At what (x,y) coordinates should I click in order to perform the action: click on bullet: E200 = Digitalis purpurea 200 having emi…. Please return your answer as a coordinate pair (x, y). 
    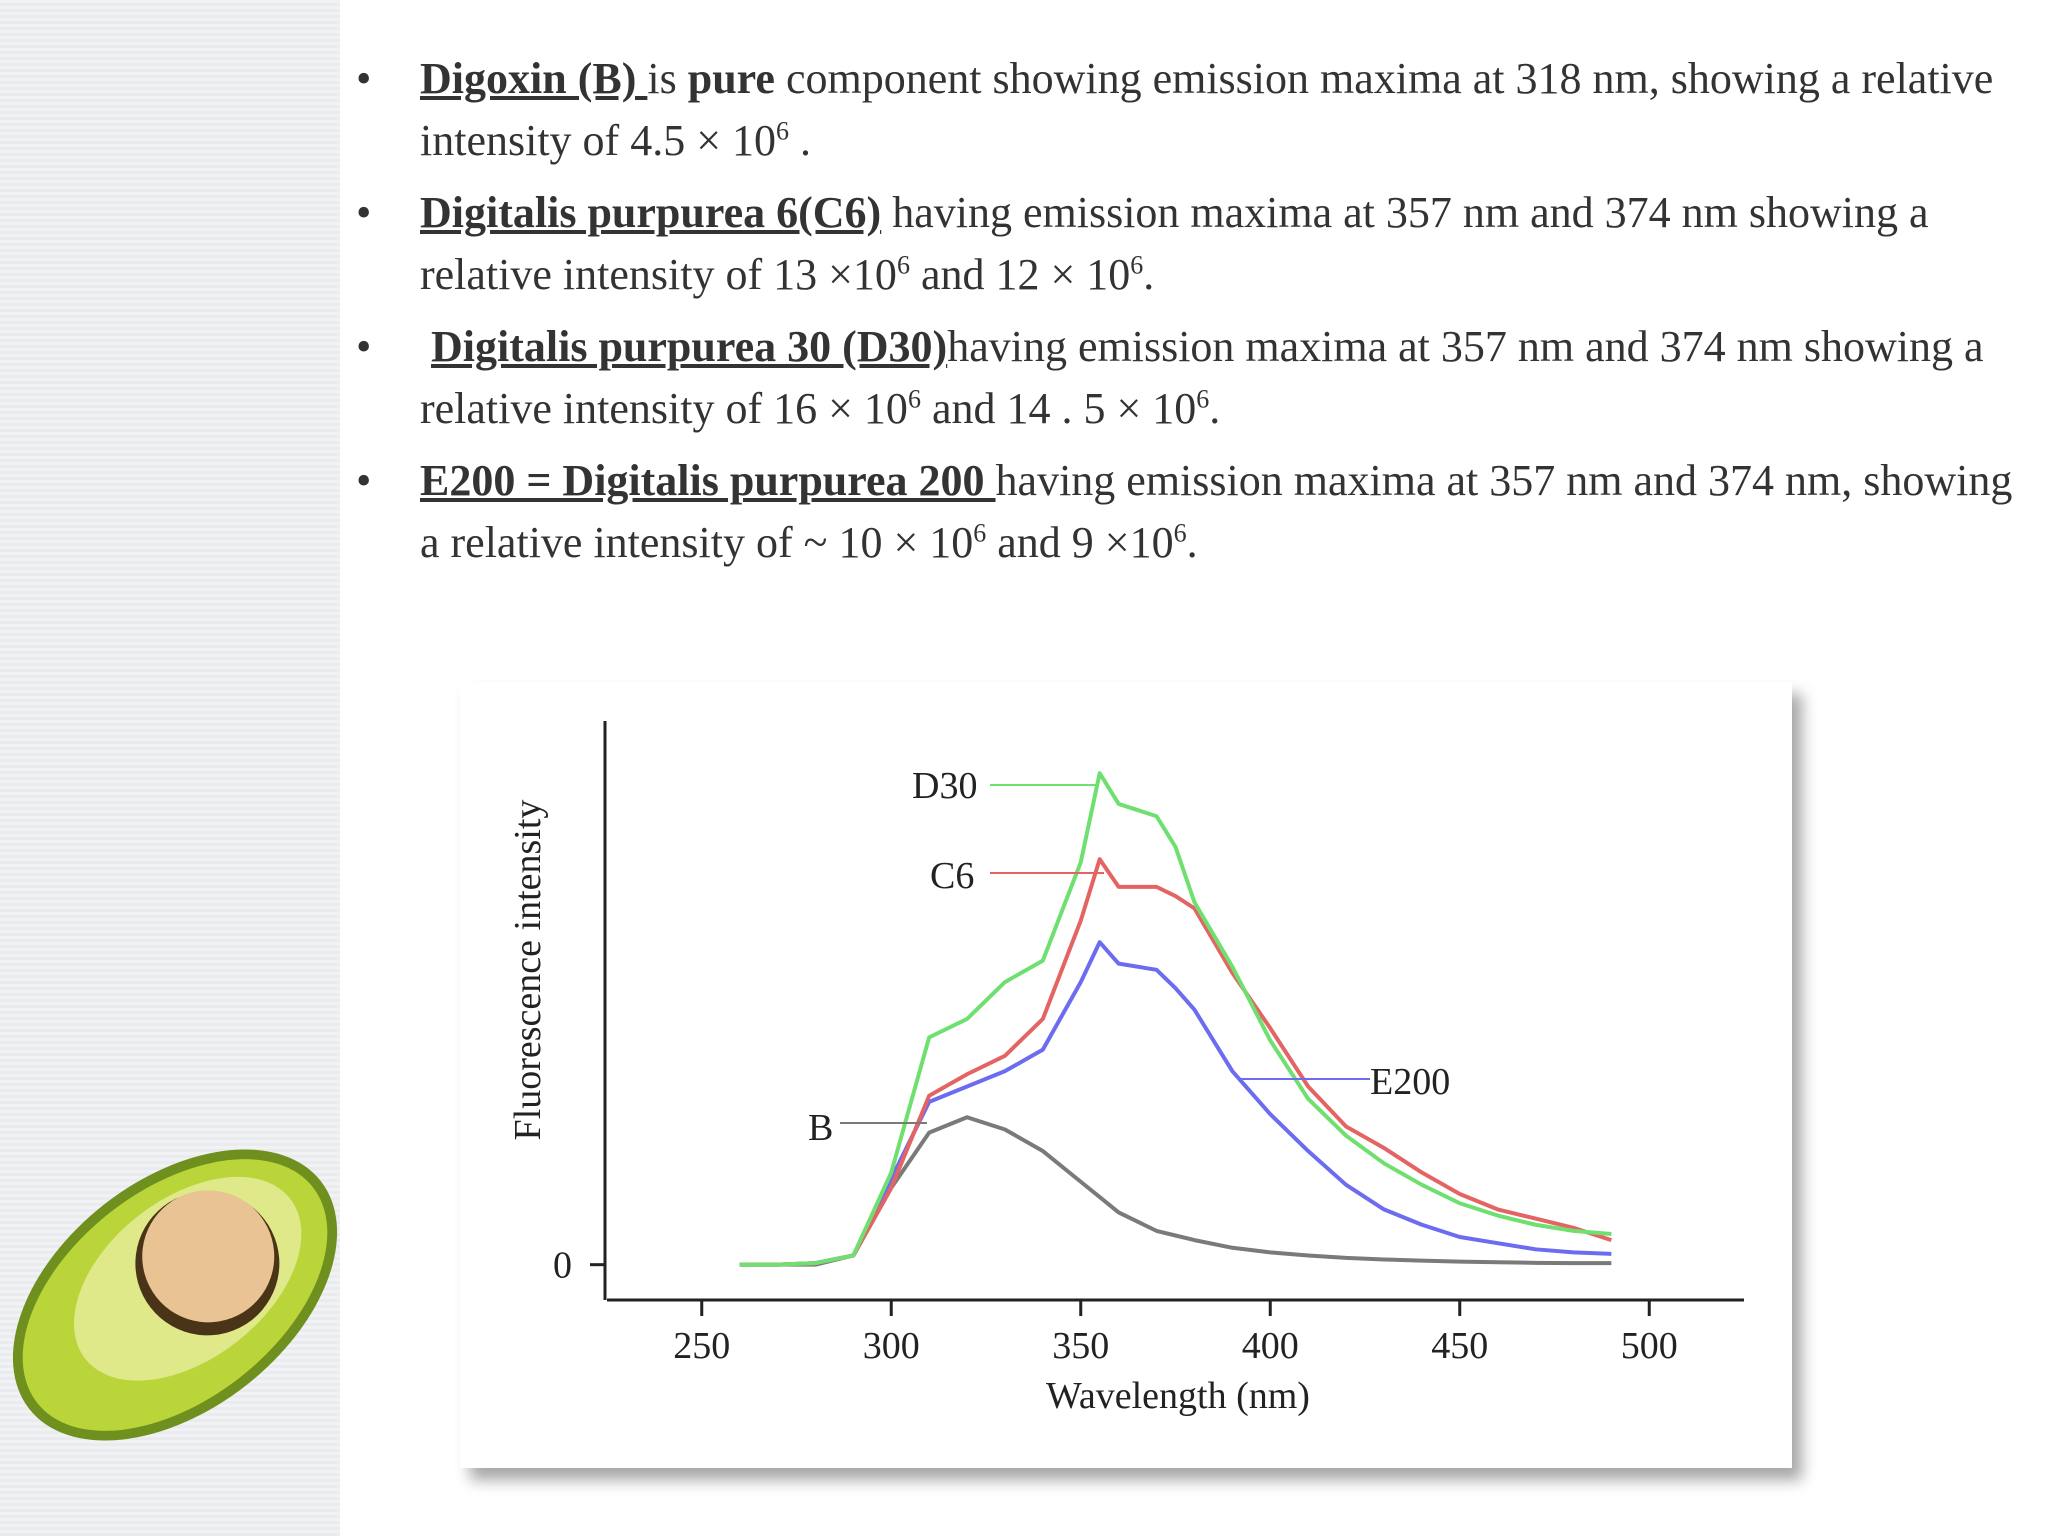
    Looking at the image, I should click on (1198, 512).